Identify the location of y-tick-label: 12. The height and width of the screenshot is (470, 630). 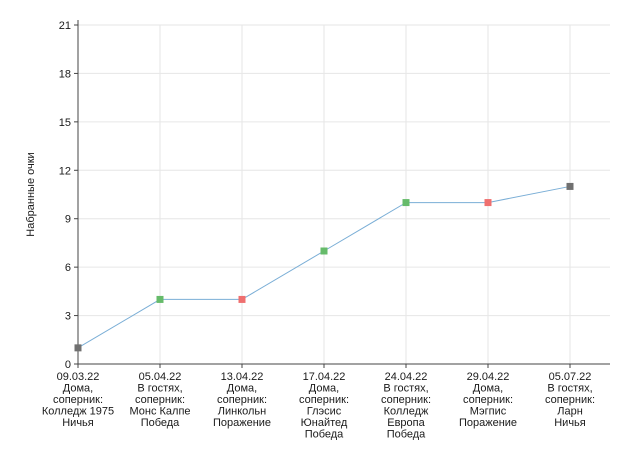
(65, 171).